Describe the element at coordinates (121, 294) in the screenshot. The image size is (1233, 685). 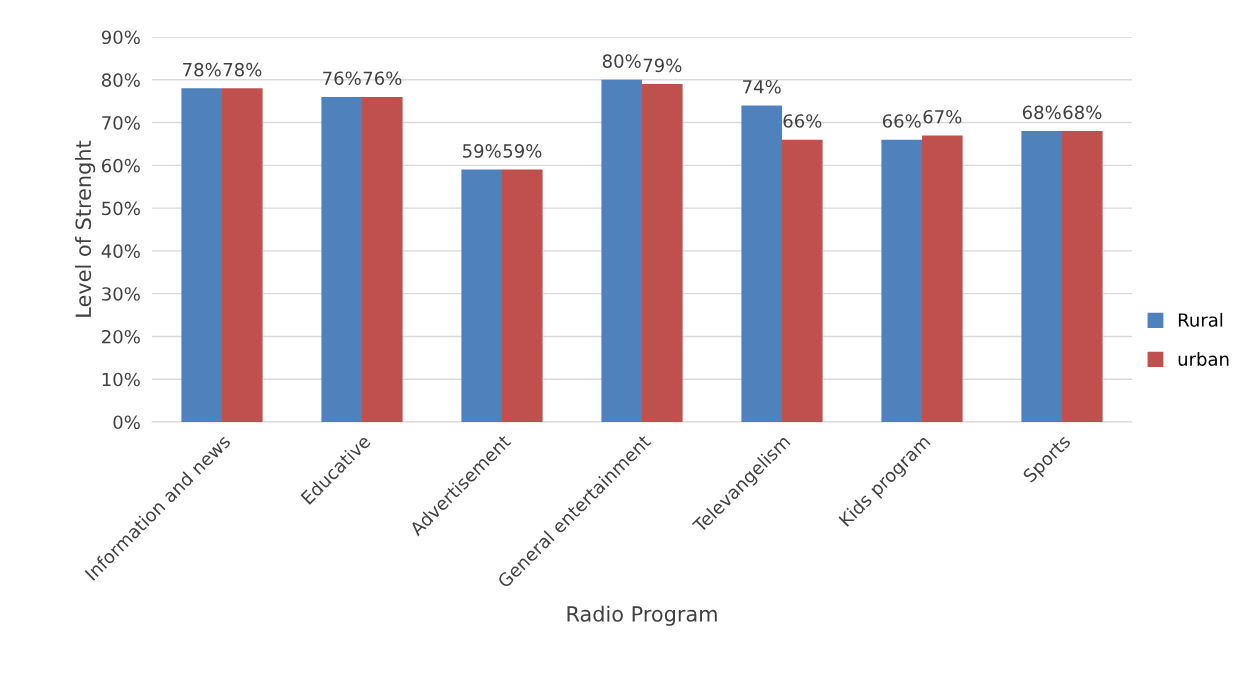
I see `y-tick-label: 30%` at that location.